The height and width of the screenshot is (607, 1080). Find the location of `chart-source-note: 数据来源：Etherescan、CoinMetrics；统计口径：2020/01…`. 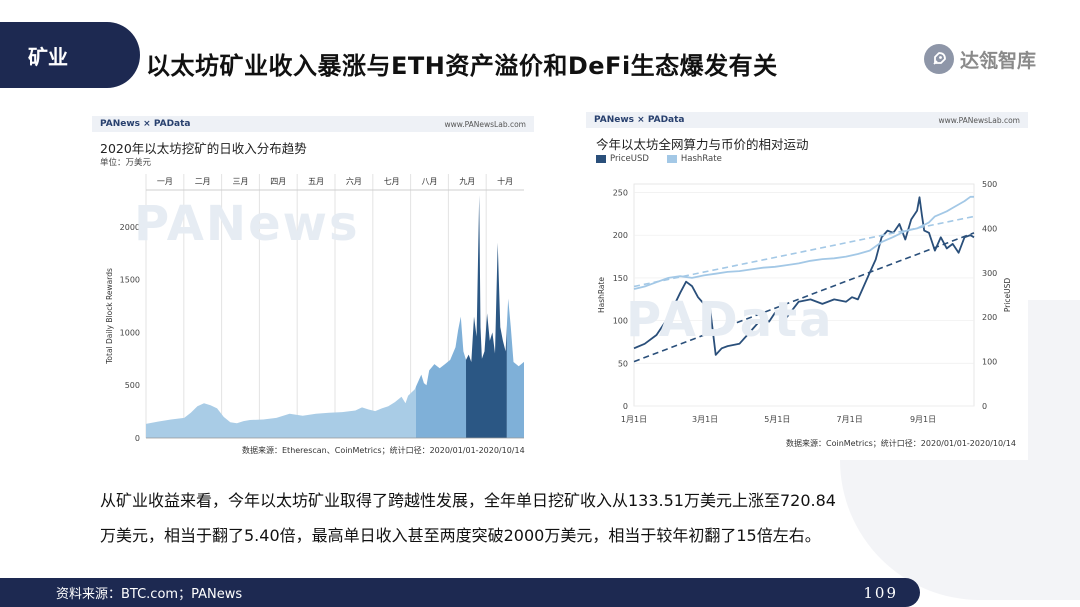

chart-source-note: 数据来源：Etherescan、CoinMetrics；统计口径：2020/01… is located at coordinates (383, 450).